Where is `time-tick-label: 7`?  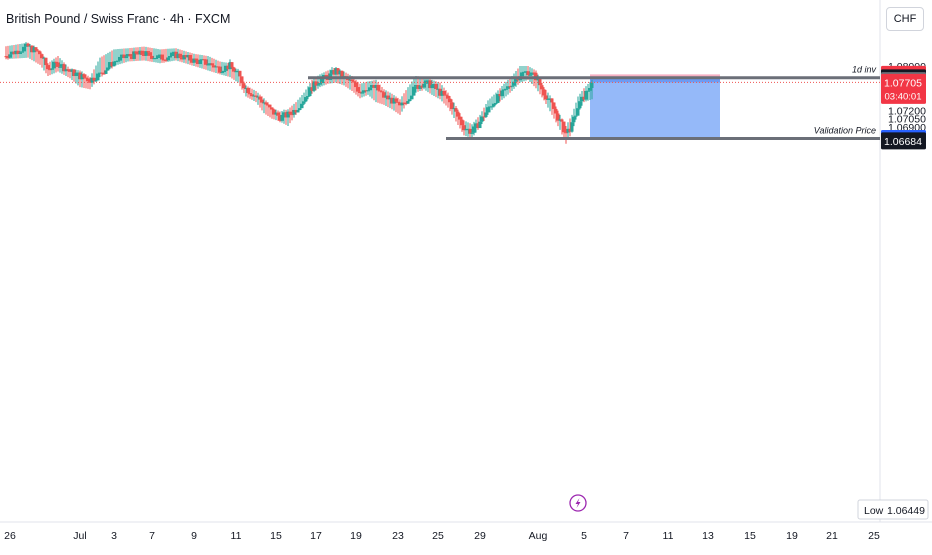
time-tick-label: 7 is located at coordinates (626, 536).